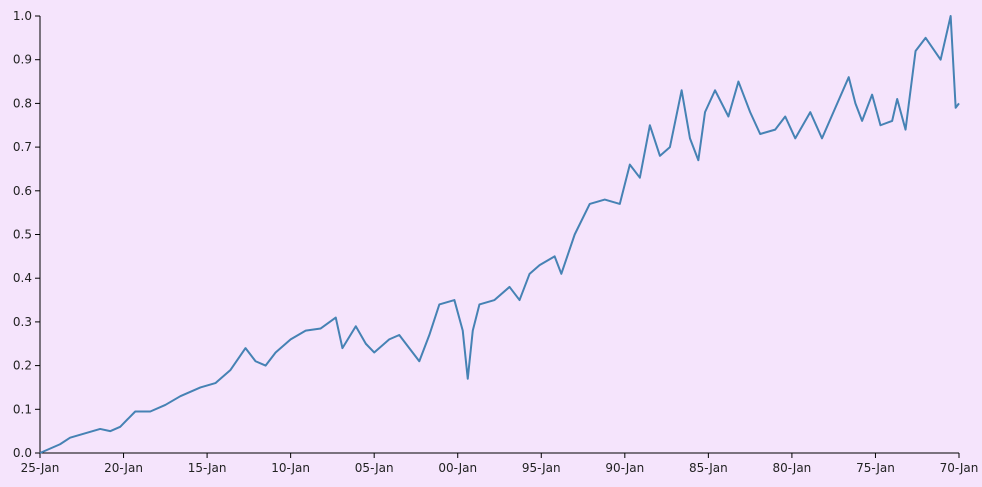 The width and height of the screenshot is (982, 487). I want to click on x-tick-label: 75-Jan, so click(875, 468).